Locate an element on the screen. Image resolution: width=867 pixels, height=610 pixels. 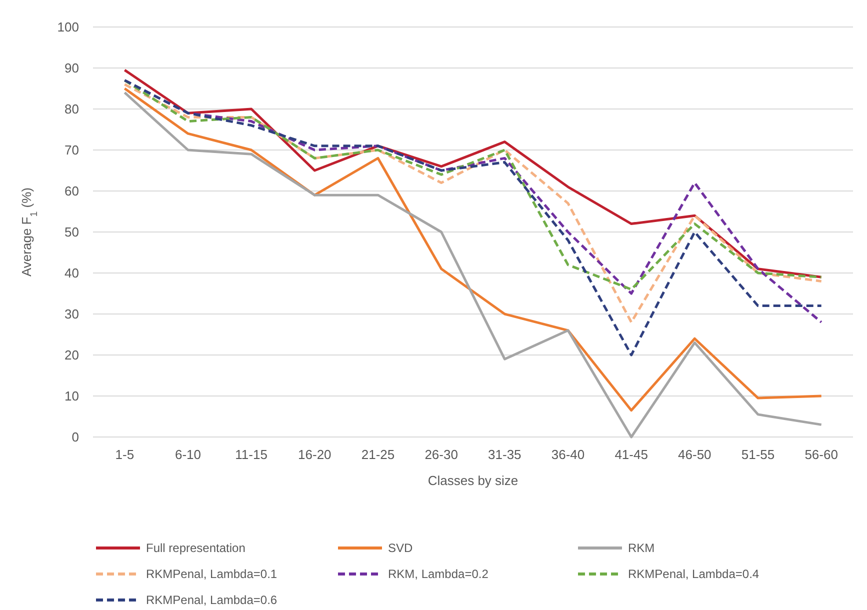
x-tick-label: 6-10 is located at coordinates (188, 454).